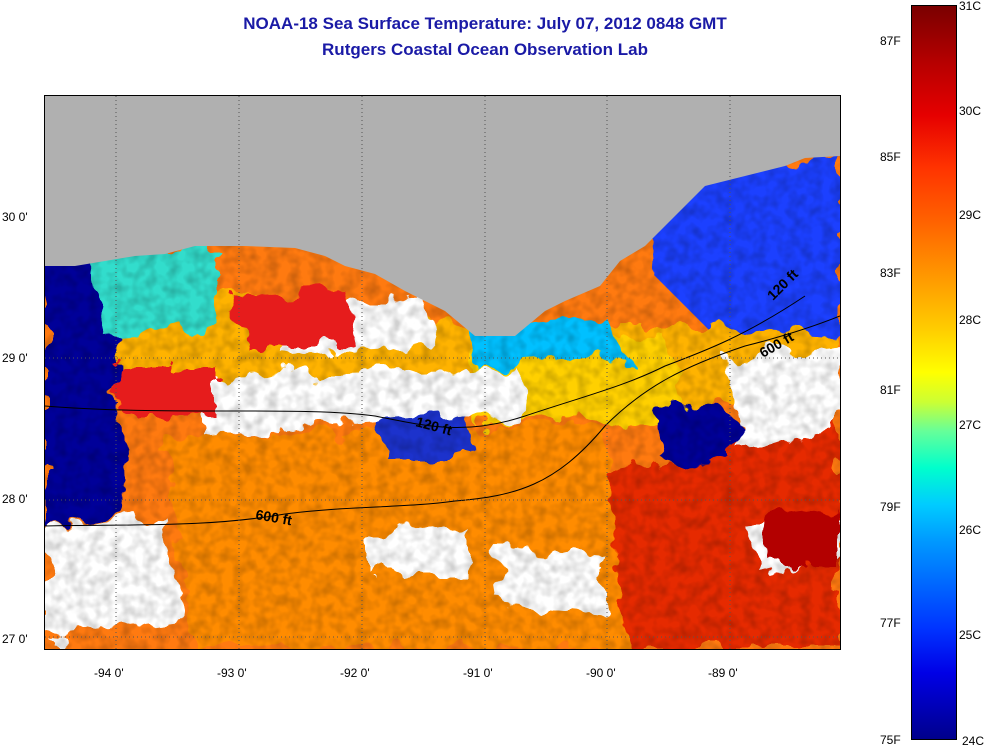 This screenshot has width=992, height=754. I want to click on cb-label-83f: 83F, so click(890, 273).